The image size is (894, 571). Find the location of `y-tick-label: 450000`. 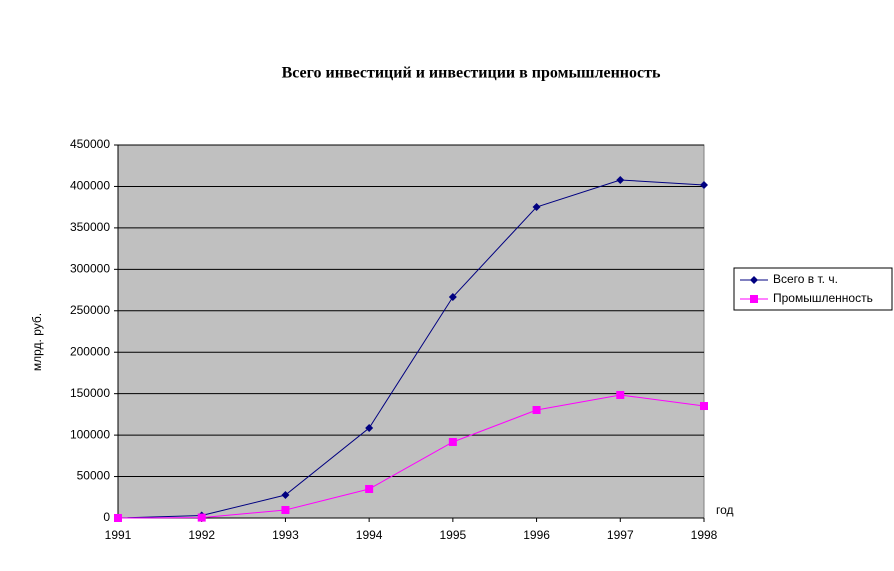

y-tick-label: 450000 is located at coordinates (90, 144).